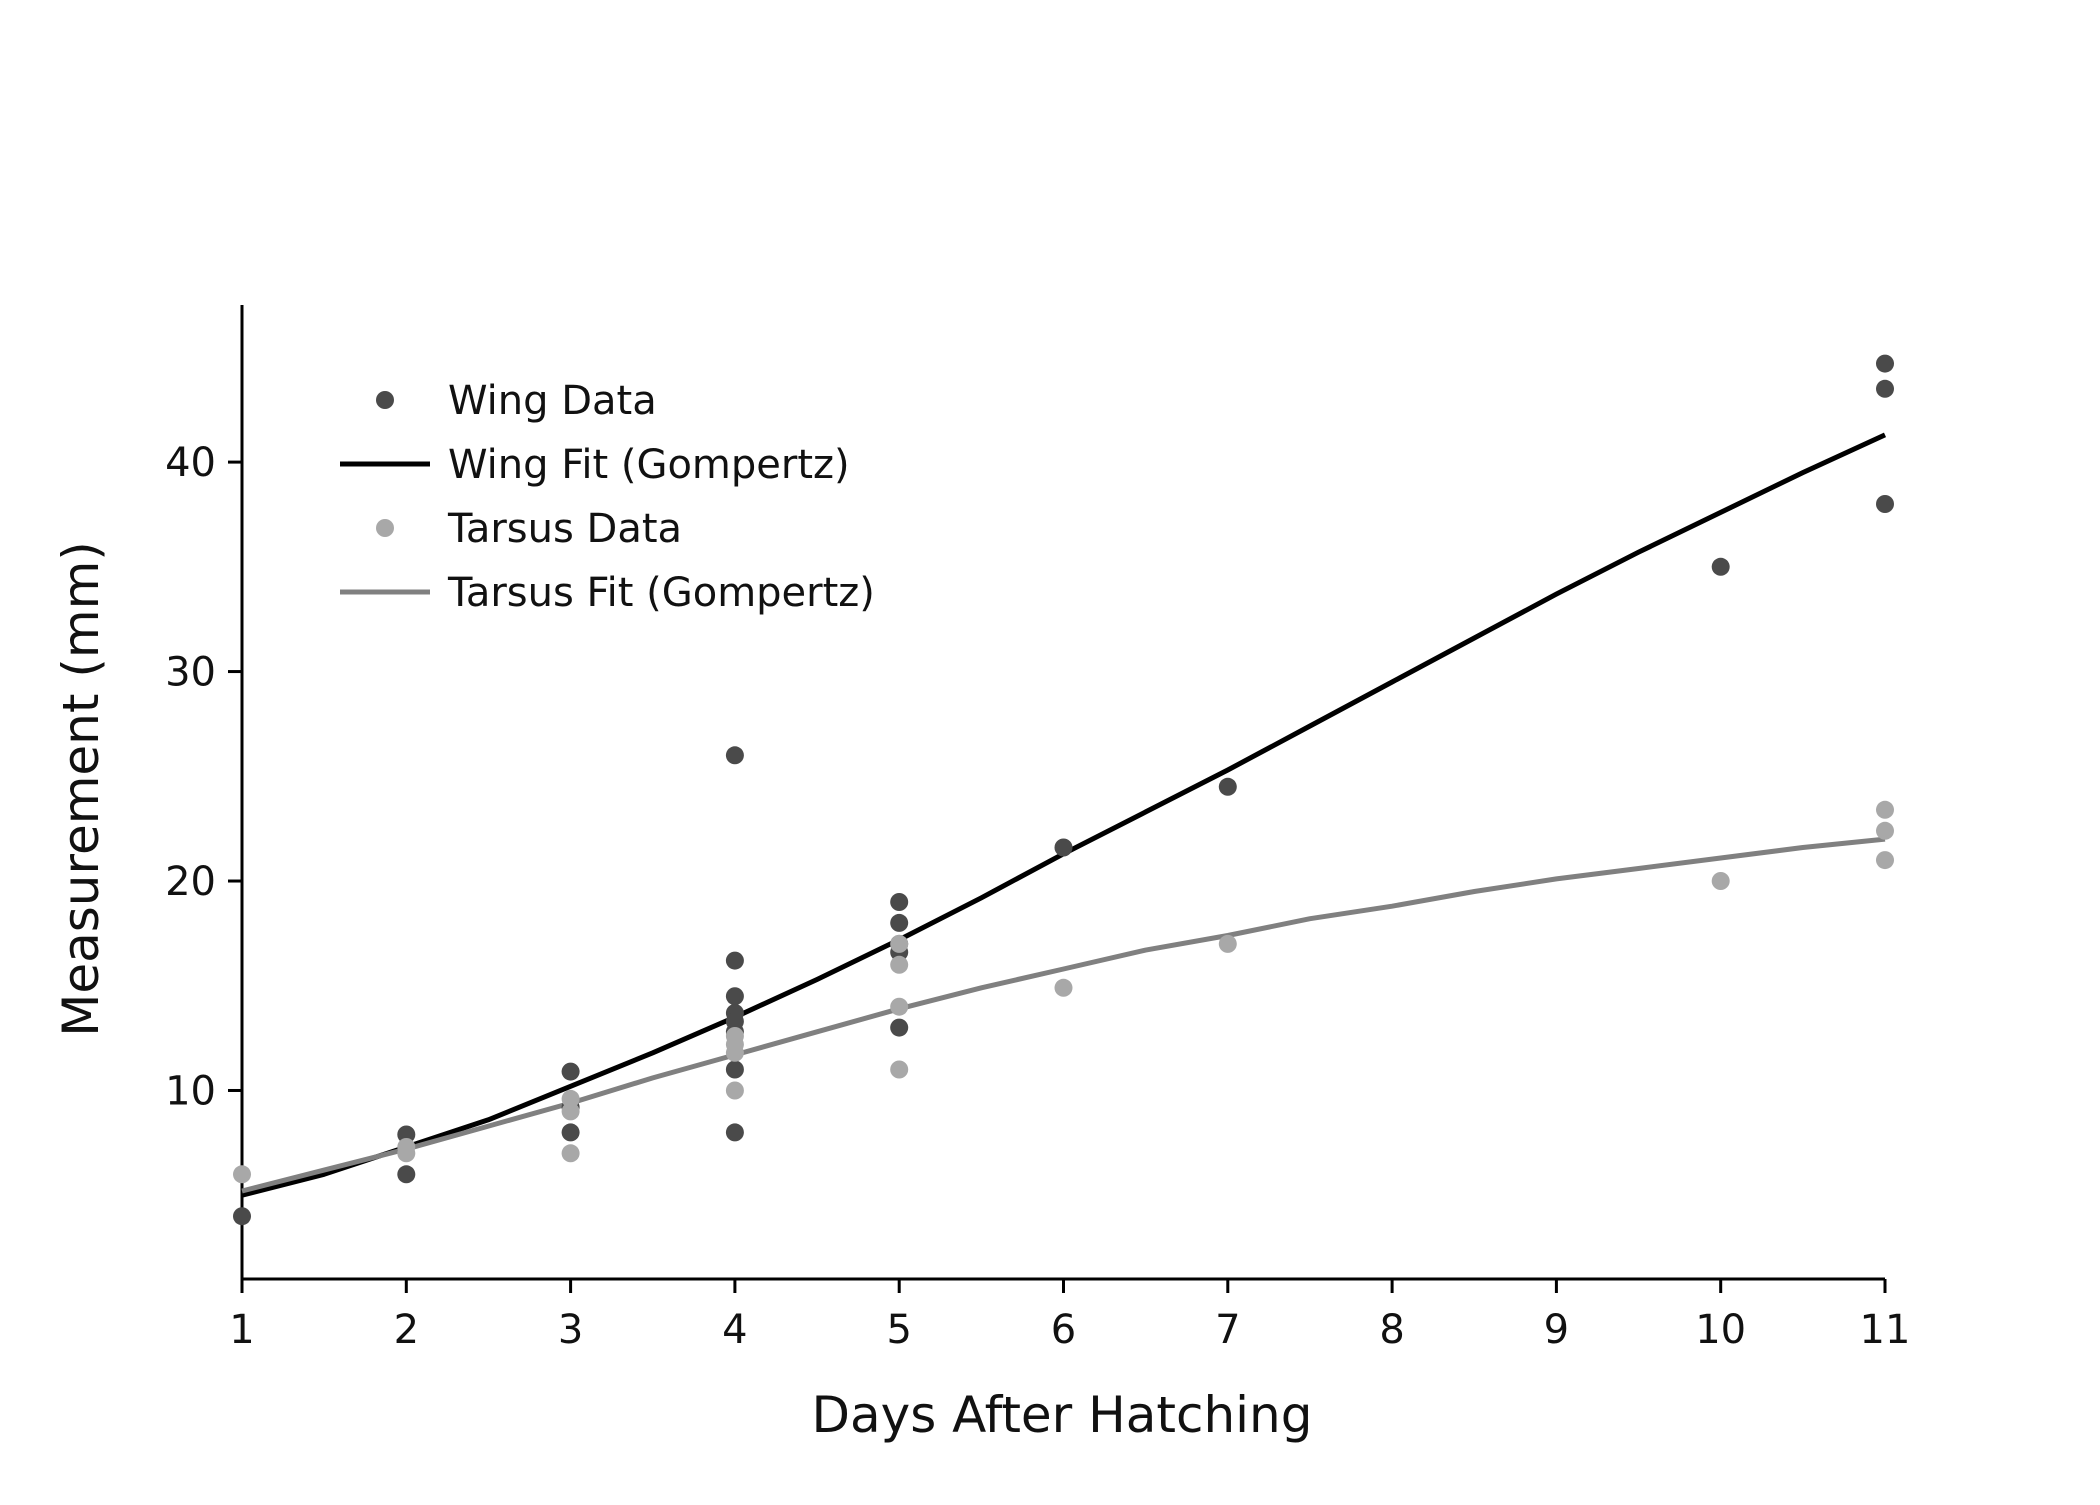 The height and width of the screenshot is (1505, 2100). What do you see at coordinates (190, 1091) in the screenshot?
I see `y-tick-label: 10` at bounding box center [190, 1091].